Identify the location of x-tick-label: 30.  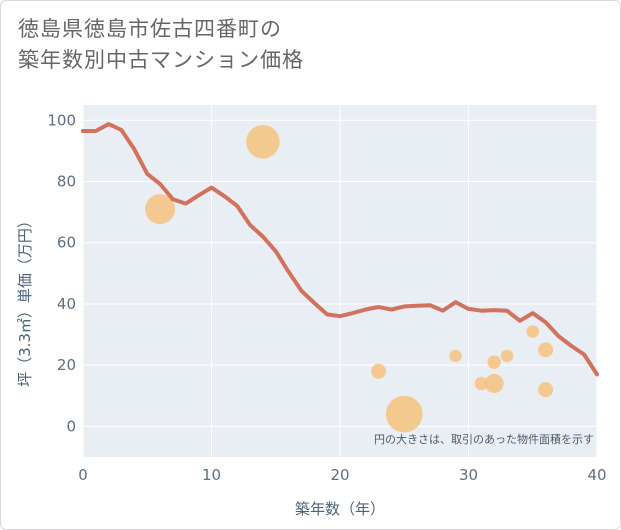
(468, 475).